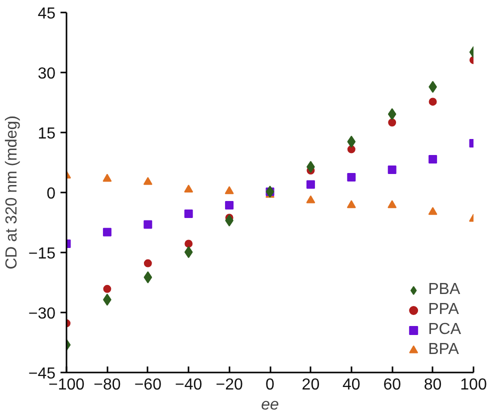 This screenshot has width=491, height=412. Describe the element at coordinates (444, 290) in the screenshot. I see `legend-label: PBA` at that location.